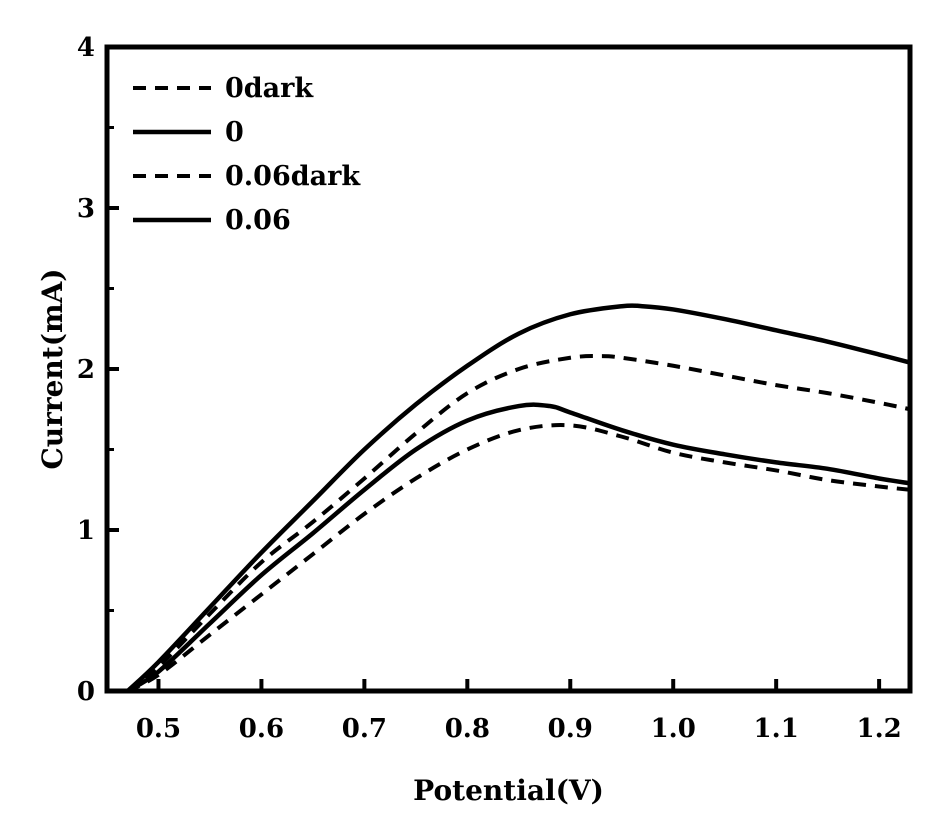  Describe the element at coordinates (878, 729) in the screenshot. I see `x-tick-label: 1.2` at that location.